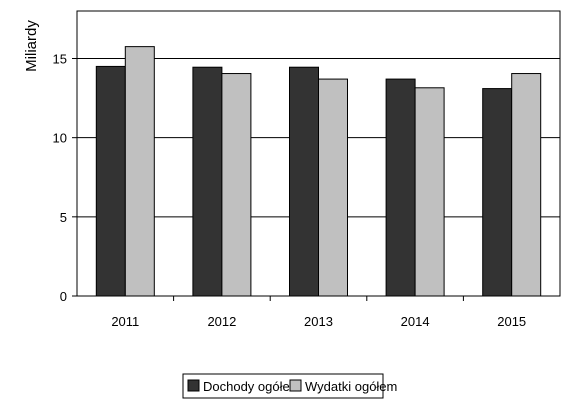 Image resolution: width=561 pixels, height=399 pixels. What do you see at coordinates (207, 181) in the screenshot?
I see `bar-dochody-2012` at bounding box center [207, 181].